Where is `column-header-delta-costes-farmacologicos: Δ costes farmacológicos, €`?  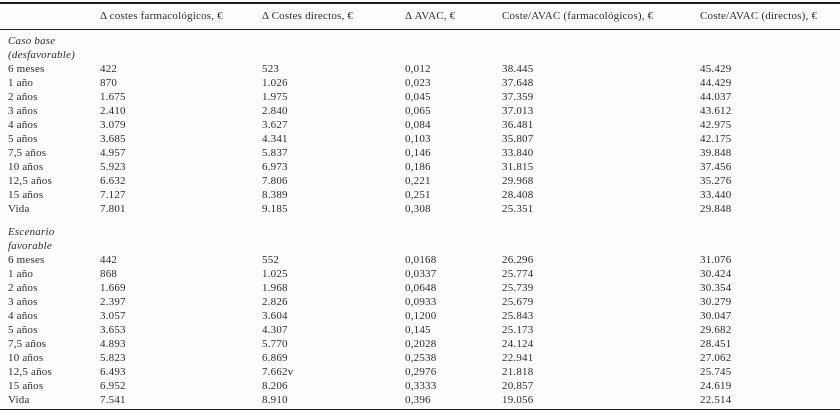
column-header-delta-costes-farmacologicos: Δ costes farmacológicos, € is located at coordinates (161, 16).